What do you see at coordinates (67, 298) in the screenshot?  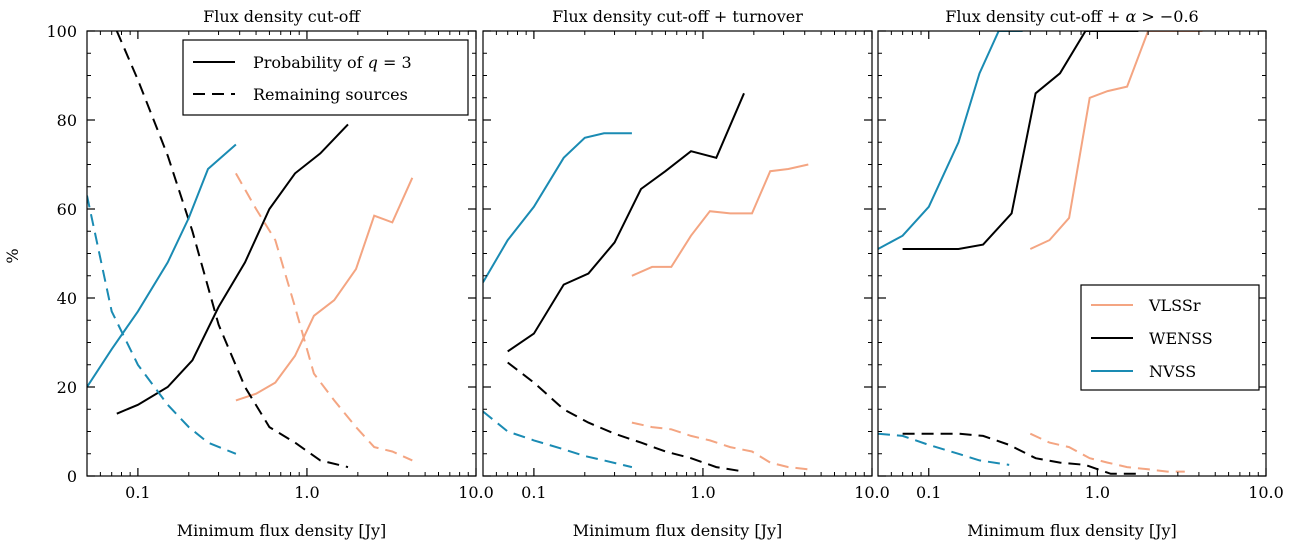 I see `y-tick-label: 40` at bounding box center [67, 298].